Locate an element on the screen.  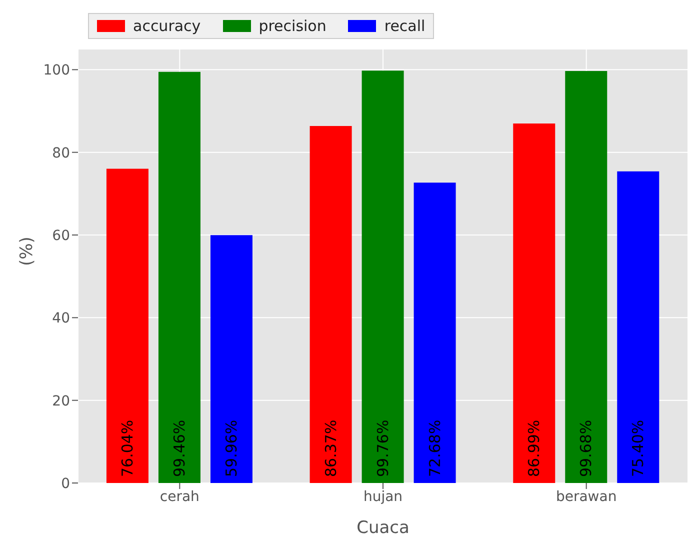
data-label: 99.68% is located at coordinates (586, 448).